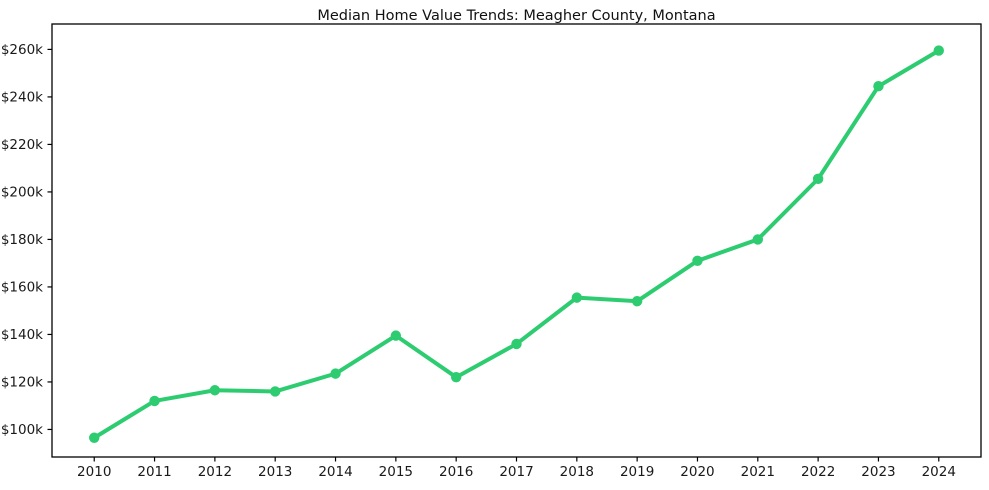 This screenshot has width=989, height=490. What do you see at coordinates (335, 472) in the screenshot?
I see `x-tick-label: 2014` at bounding box center [335, 472].